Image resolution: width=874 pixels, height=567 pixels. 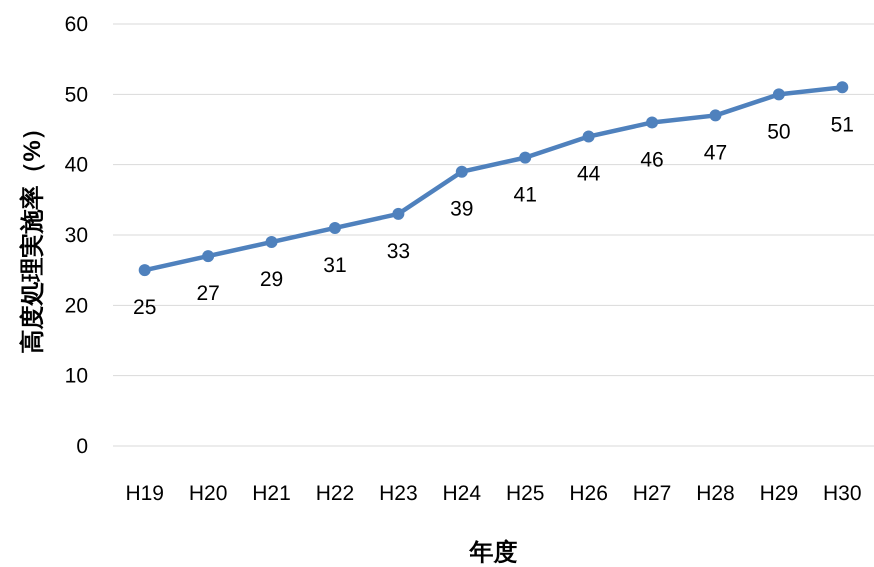 I want to click on x-tick-label: H25, so click(x=525, y=493).